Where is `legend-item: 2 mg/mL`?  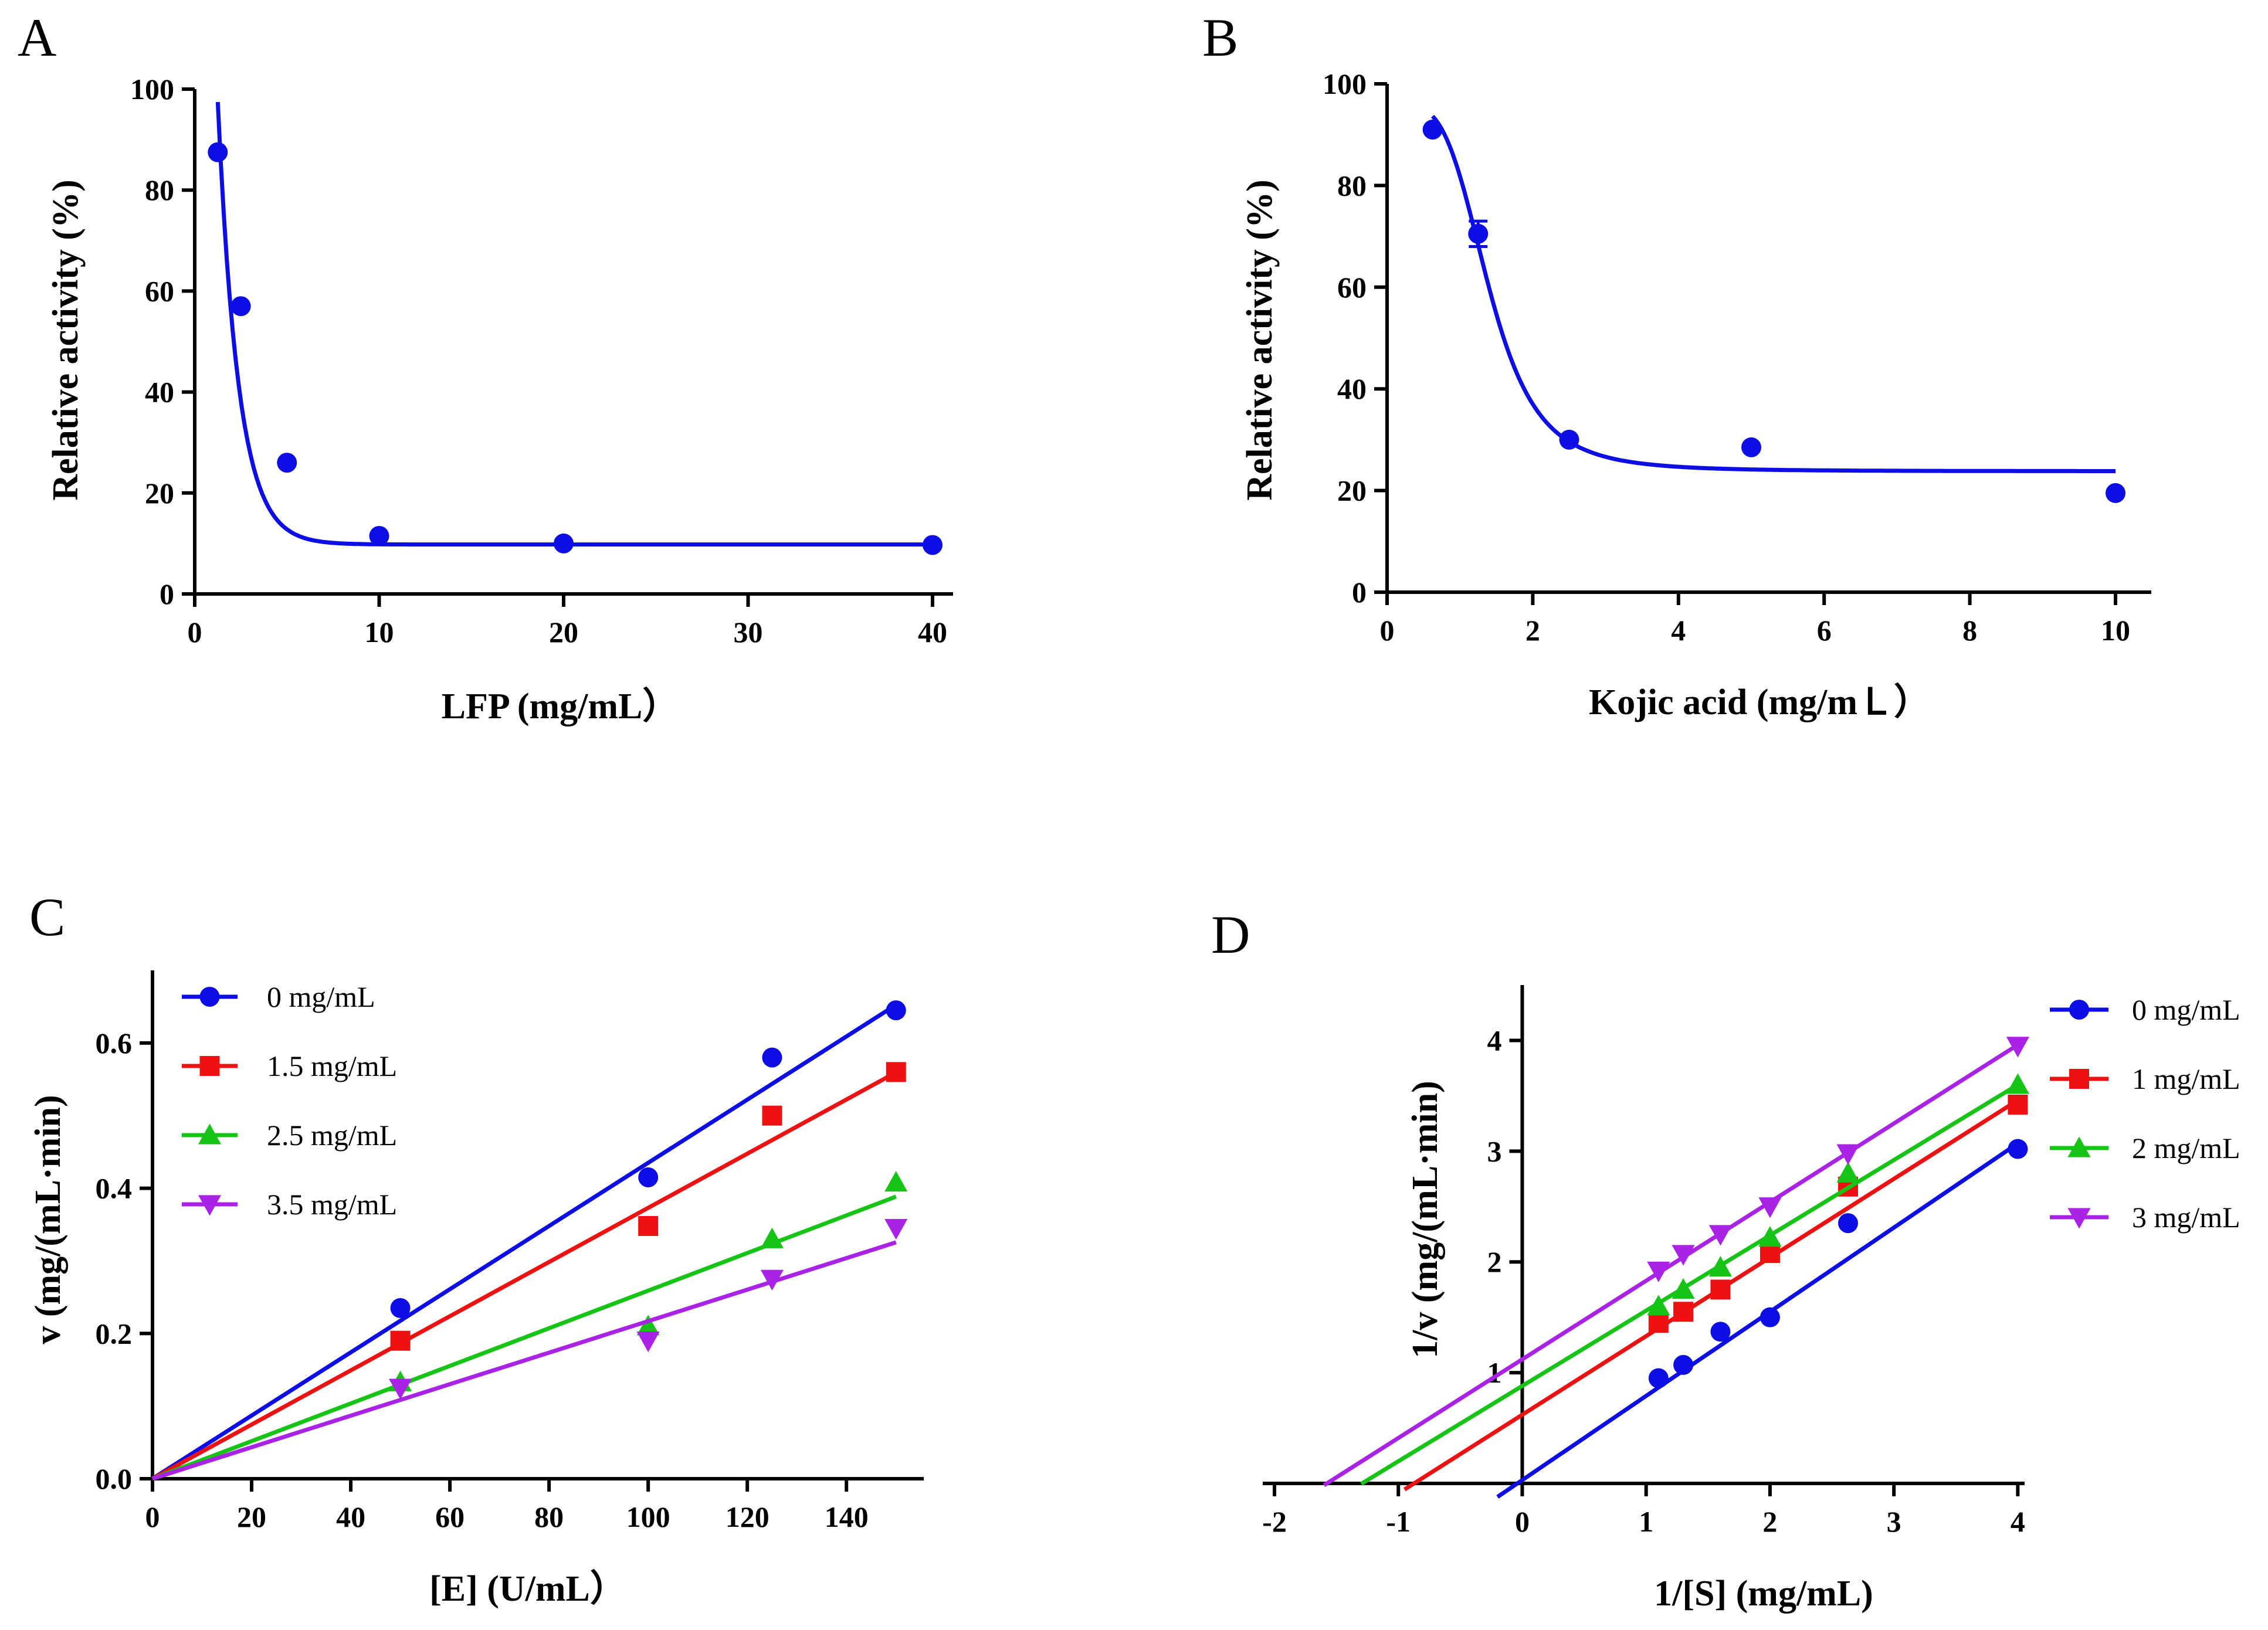
legend-item: 2 mg/mL is located at coordinates (2145, 1148).